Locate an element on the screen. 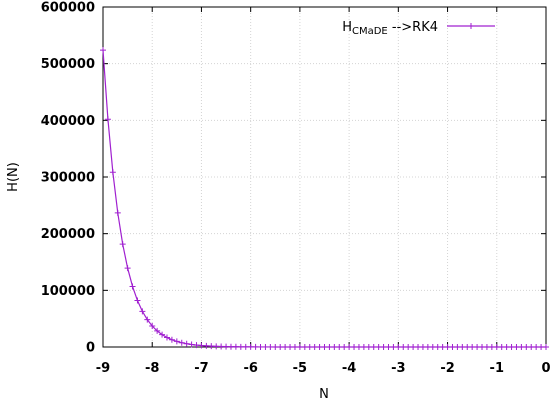 This screenshot has height=412, width=551. legend: HCMaDE -->RK4 is located at coordinates (418, 28).